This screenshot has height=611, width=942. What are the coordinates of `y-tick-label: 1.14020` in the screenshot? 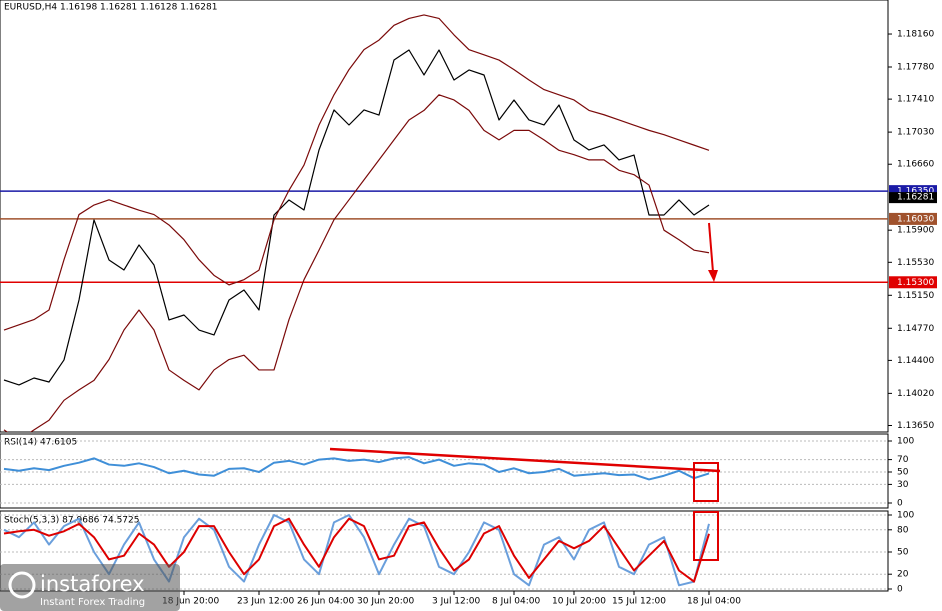 It's located at (915, 394).